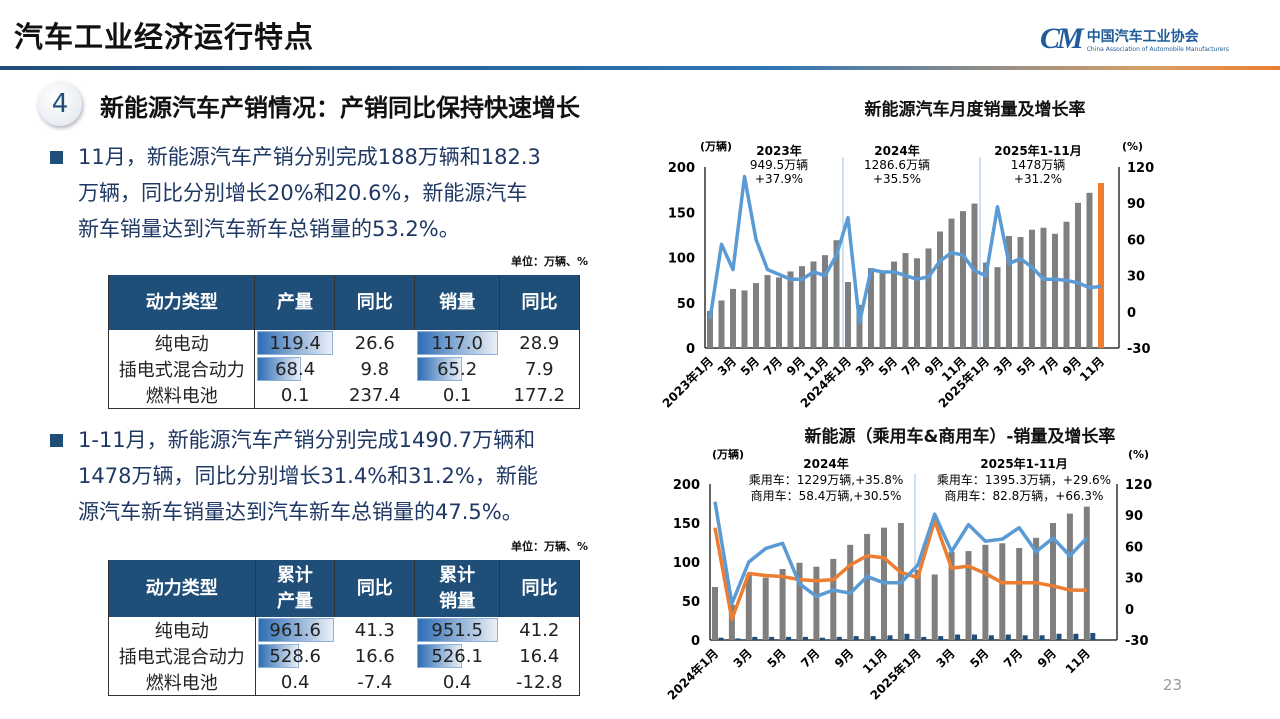 The height and width of the screenshot is (719, 1280). I want to click on annotation-text: 1478万辆, so click(1038, 165).